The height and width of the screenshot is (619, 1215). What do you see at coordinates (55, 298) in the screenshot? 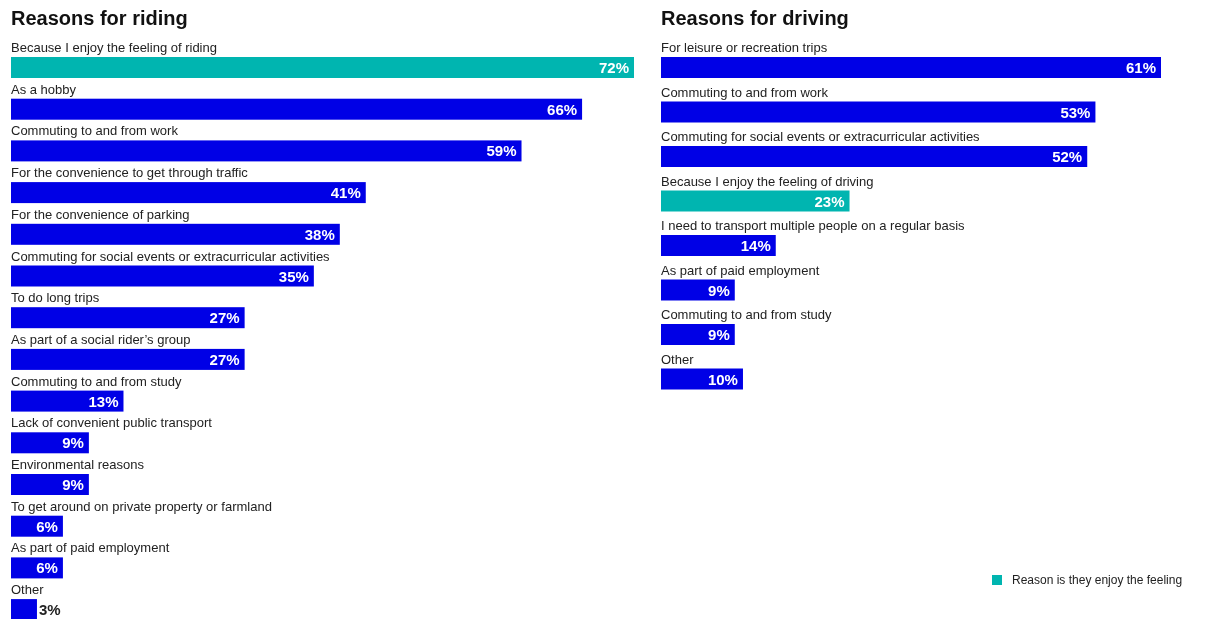
I see `y-tick-label: To do long trips` at bounding box center [55, 298].